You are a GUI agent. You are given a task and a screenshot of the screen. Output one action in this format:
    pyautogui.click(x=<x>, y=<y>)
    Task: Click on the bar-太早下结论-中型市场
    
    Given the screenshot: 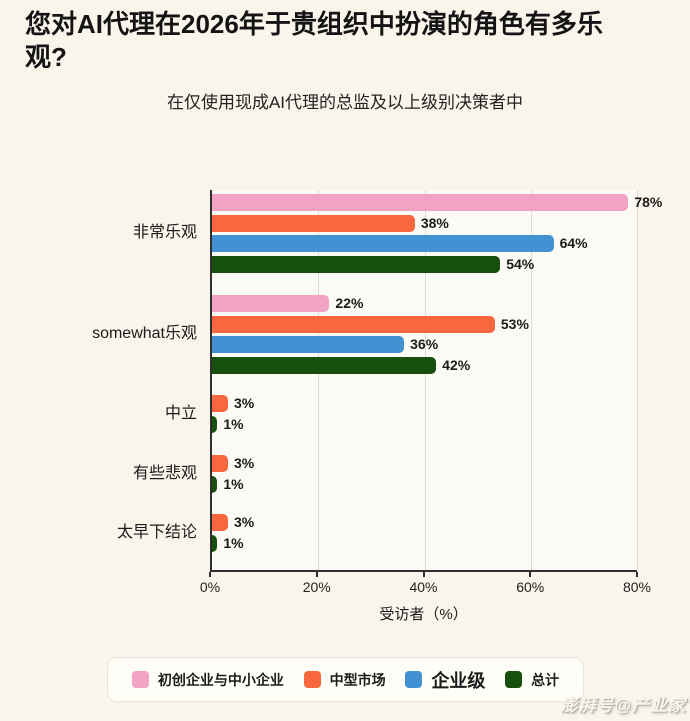 What is the action you would take?
    pyautogui.click(x=220, y=522)
    